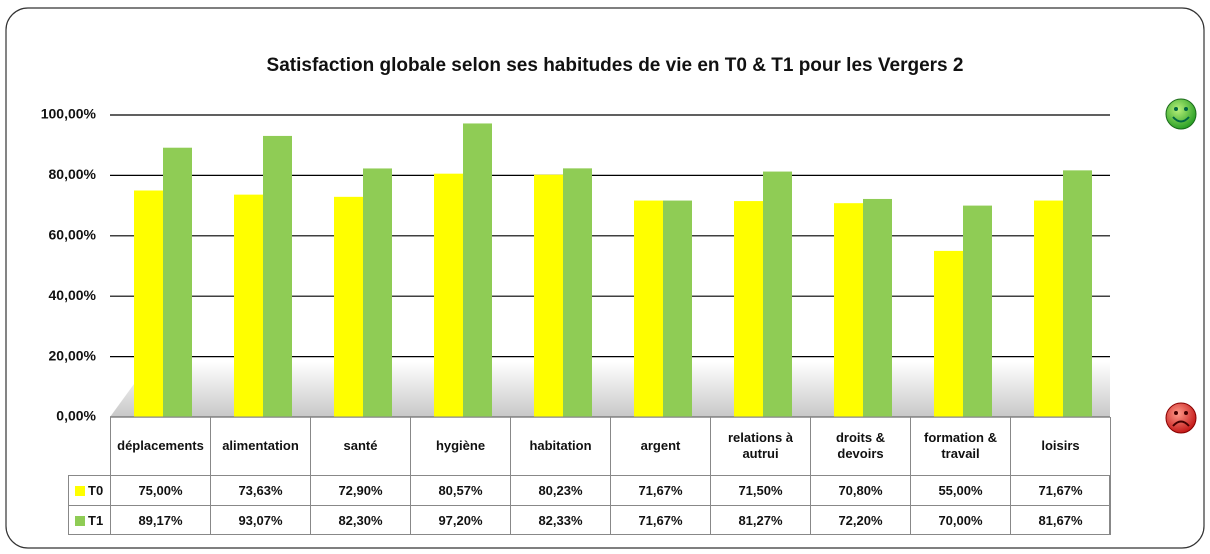  What do you see at coordinates (560, 520) in the screenshot?
I see `table-value: 82,33%` at bounding box center [560, 520].